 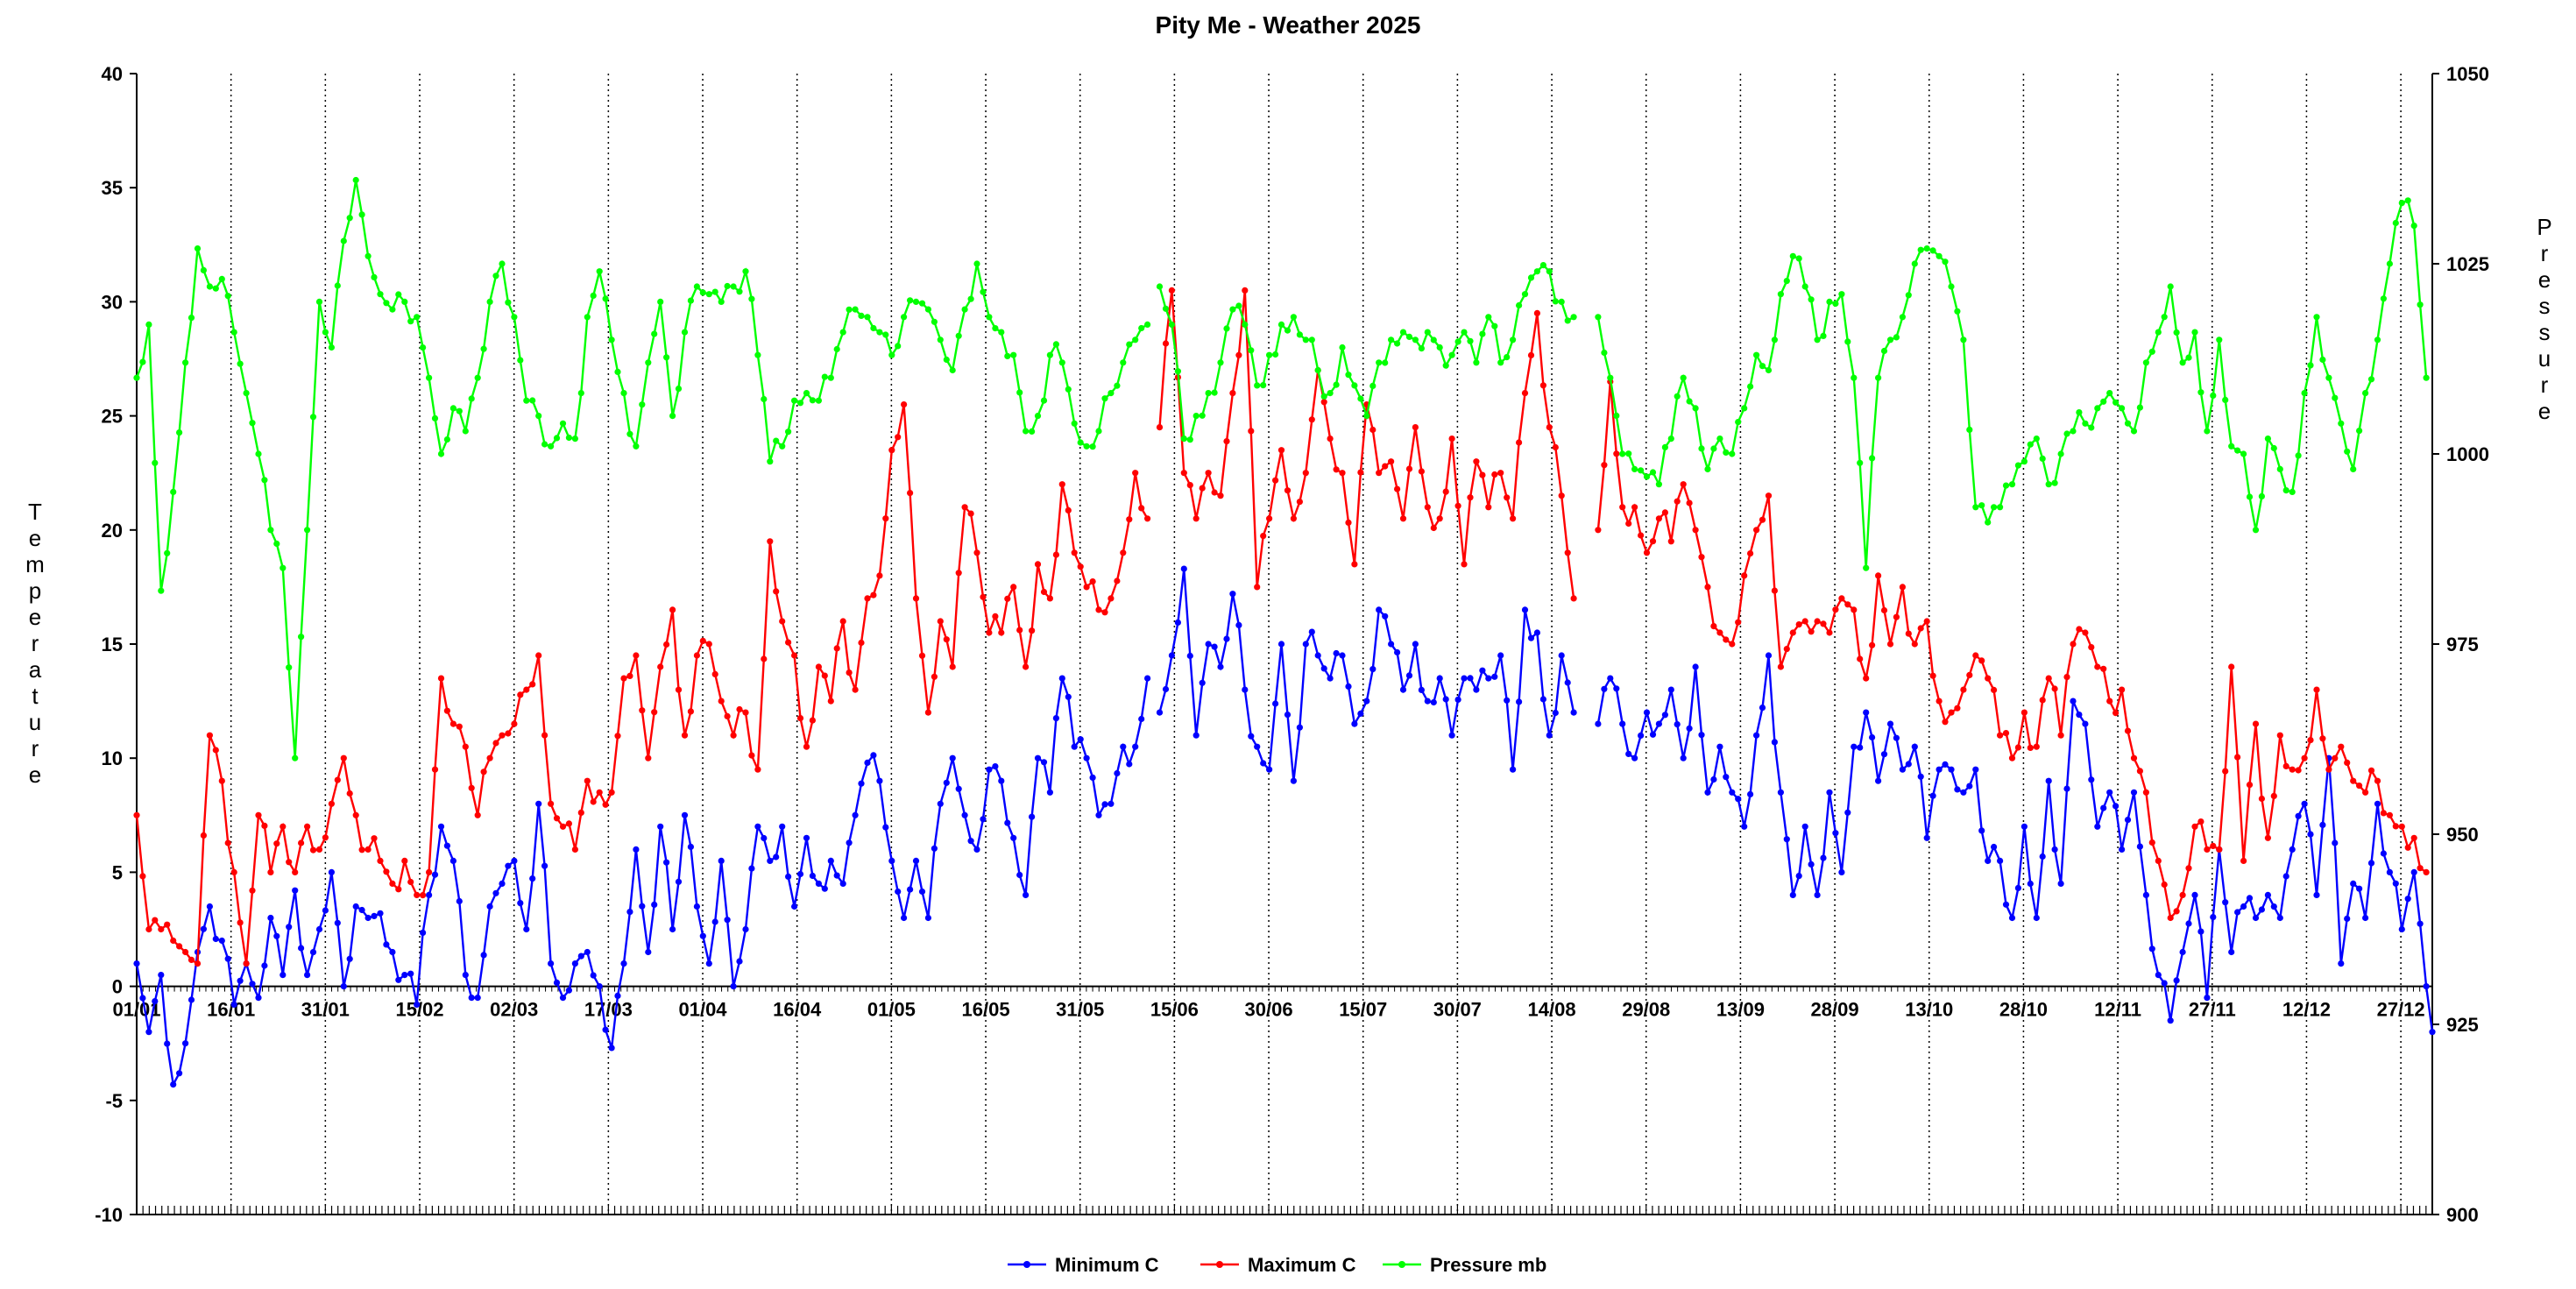 I want to click on x-tick-label: 16/04, so click(x=797, y=1010).